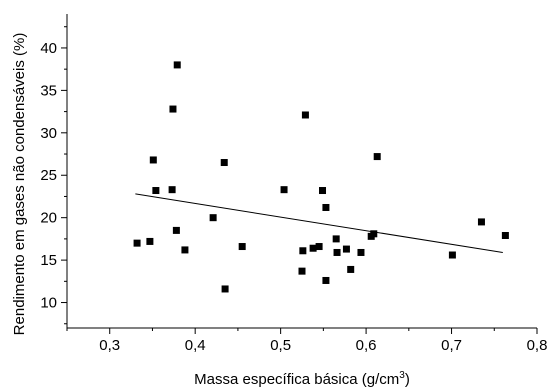  I want to click on y-tick-label: 20, so click(48, 218).